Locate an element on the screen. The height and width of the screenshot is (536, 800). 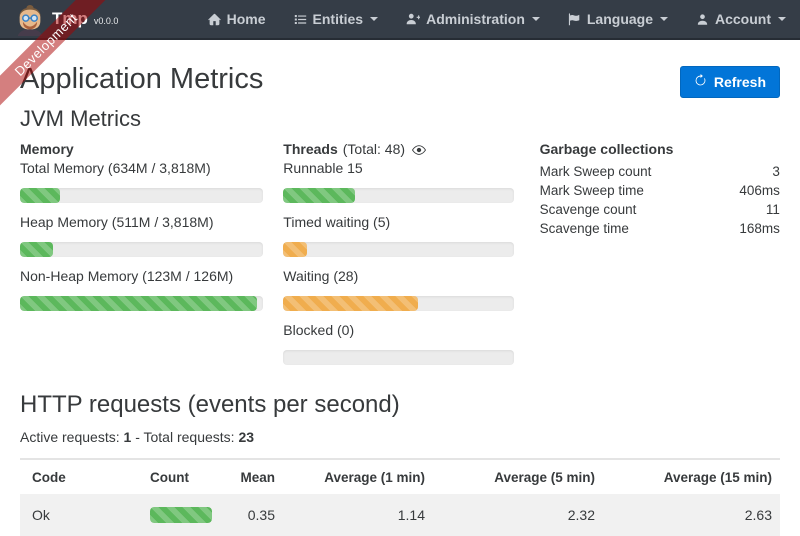
nav-label: Entities is located at coordinates (338, 19).